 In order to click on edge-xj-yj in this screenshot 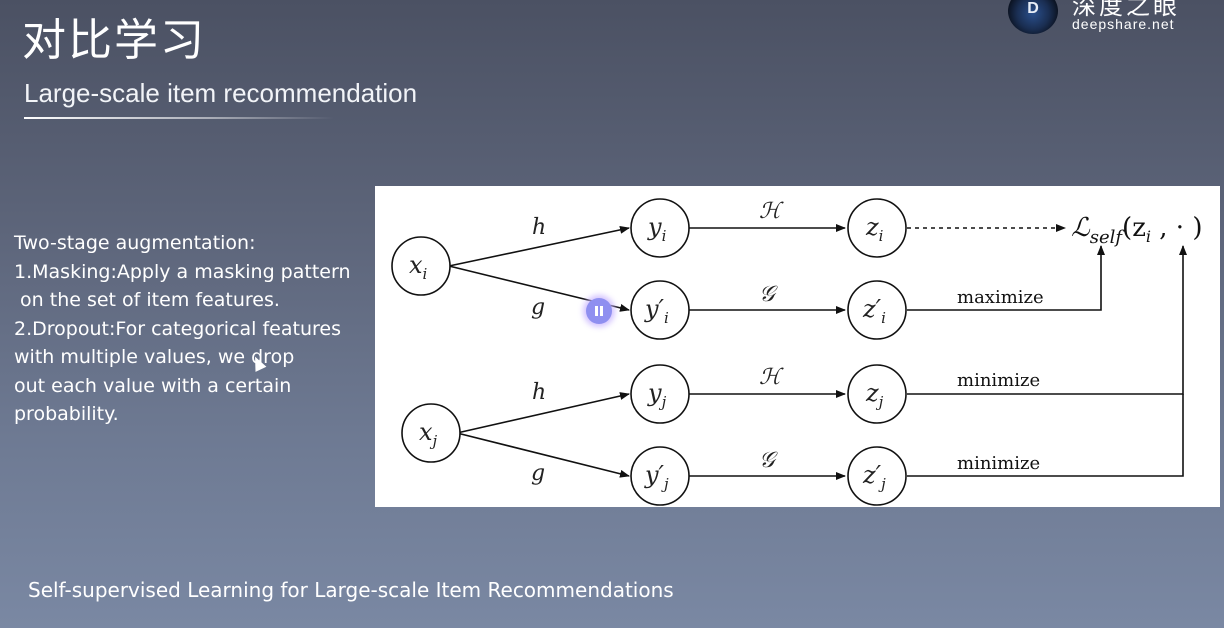, I will do `click(543, 413)`.